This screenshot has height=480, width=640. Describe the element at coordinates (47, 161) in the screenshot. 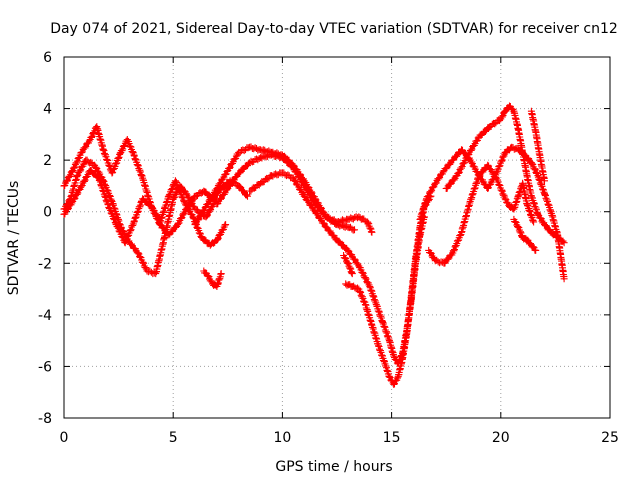

I see `y-tick-label: 2` at that location.